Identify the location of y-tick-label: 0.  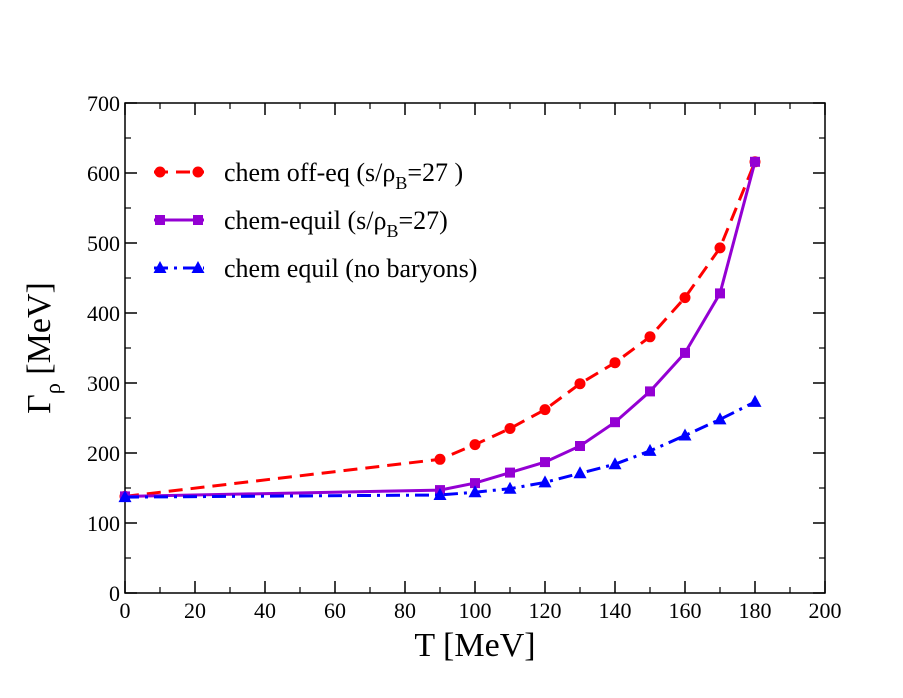
(114, 593).